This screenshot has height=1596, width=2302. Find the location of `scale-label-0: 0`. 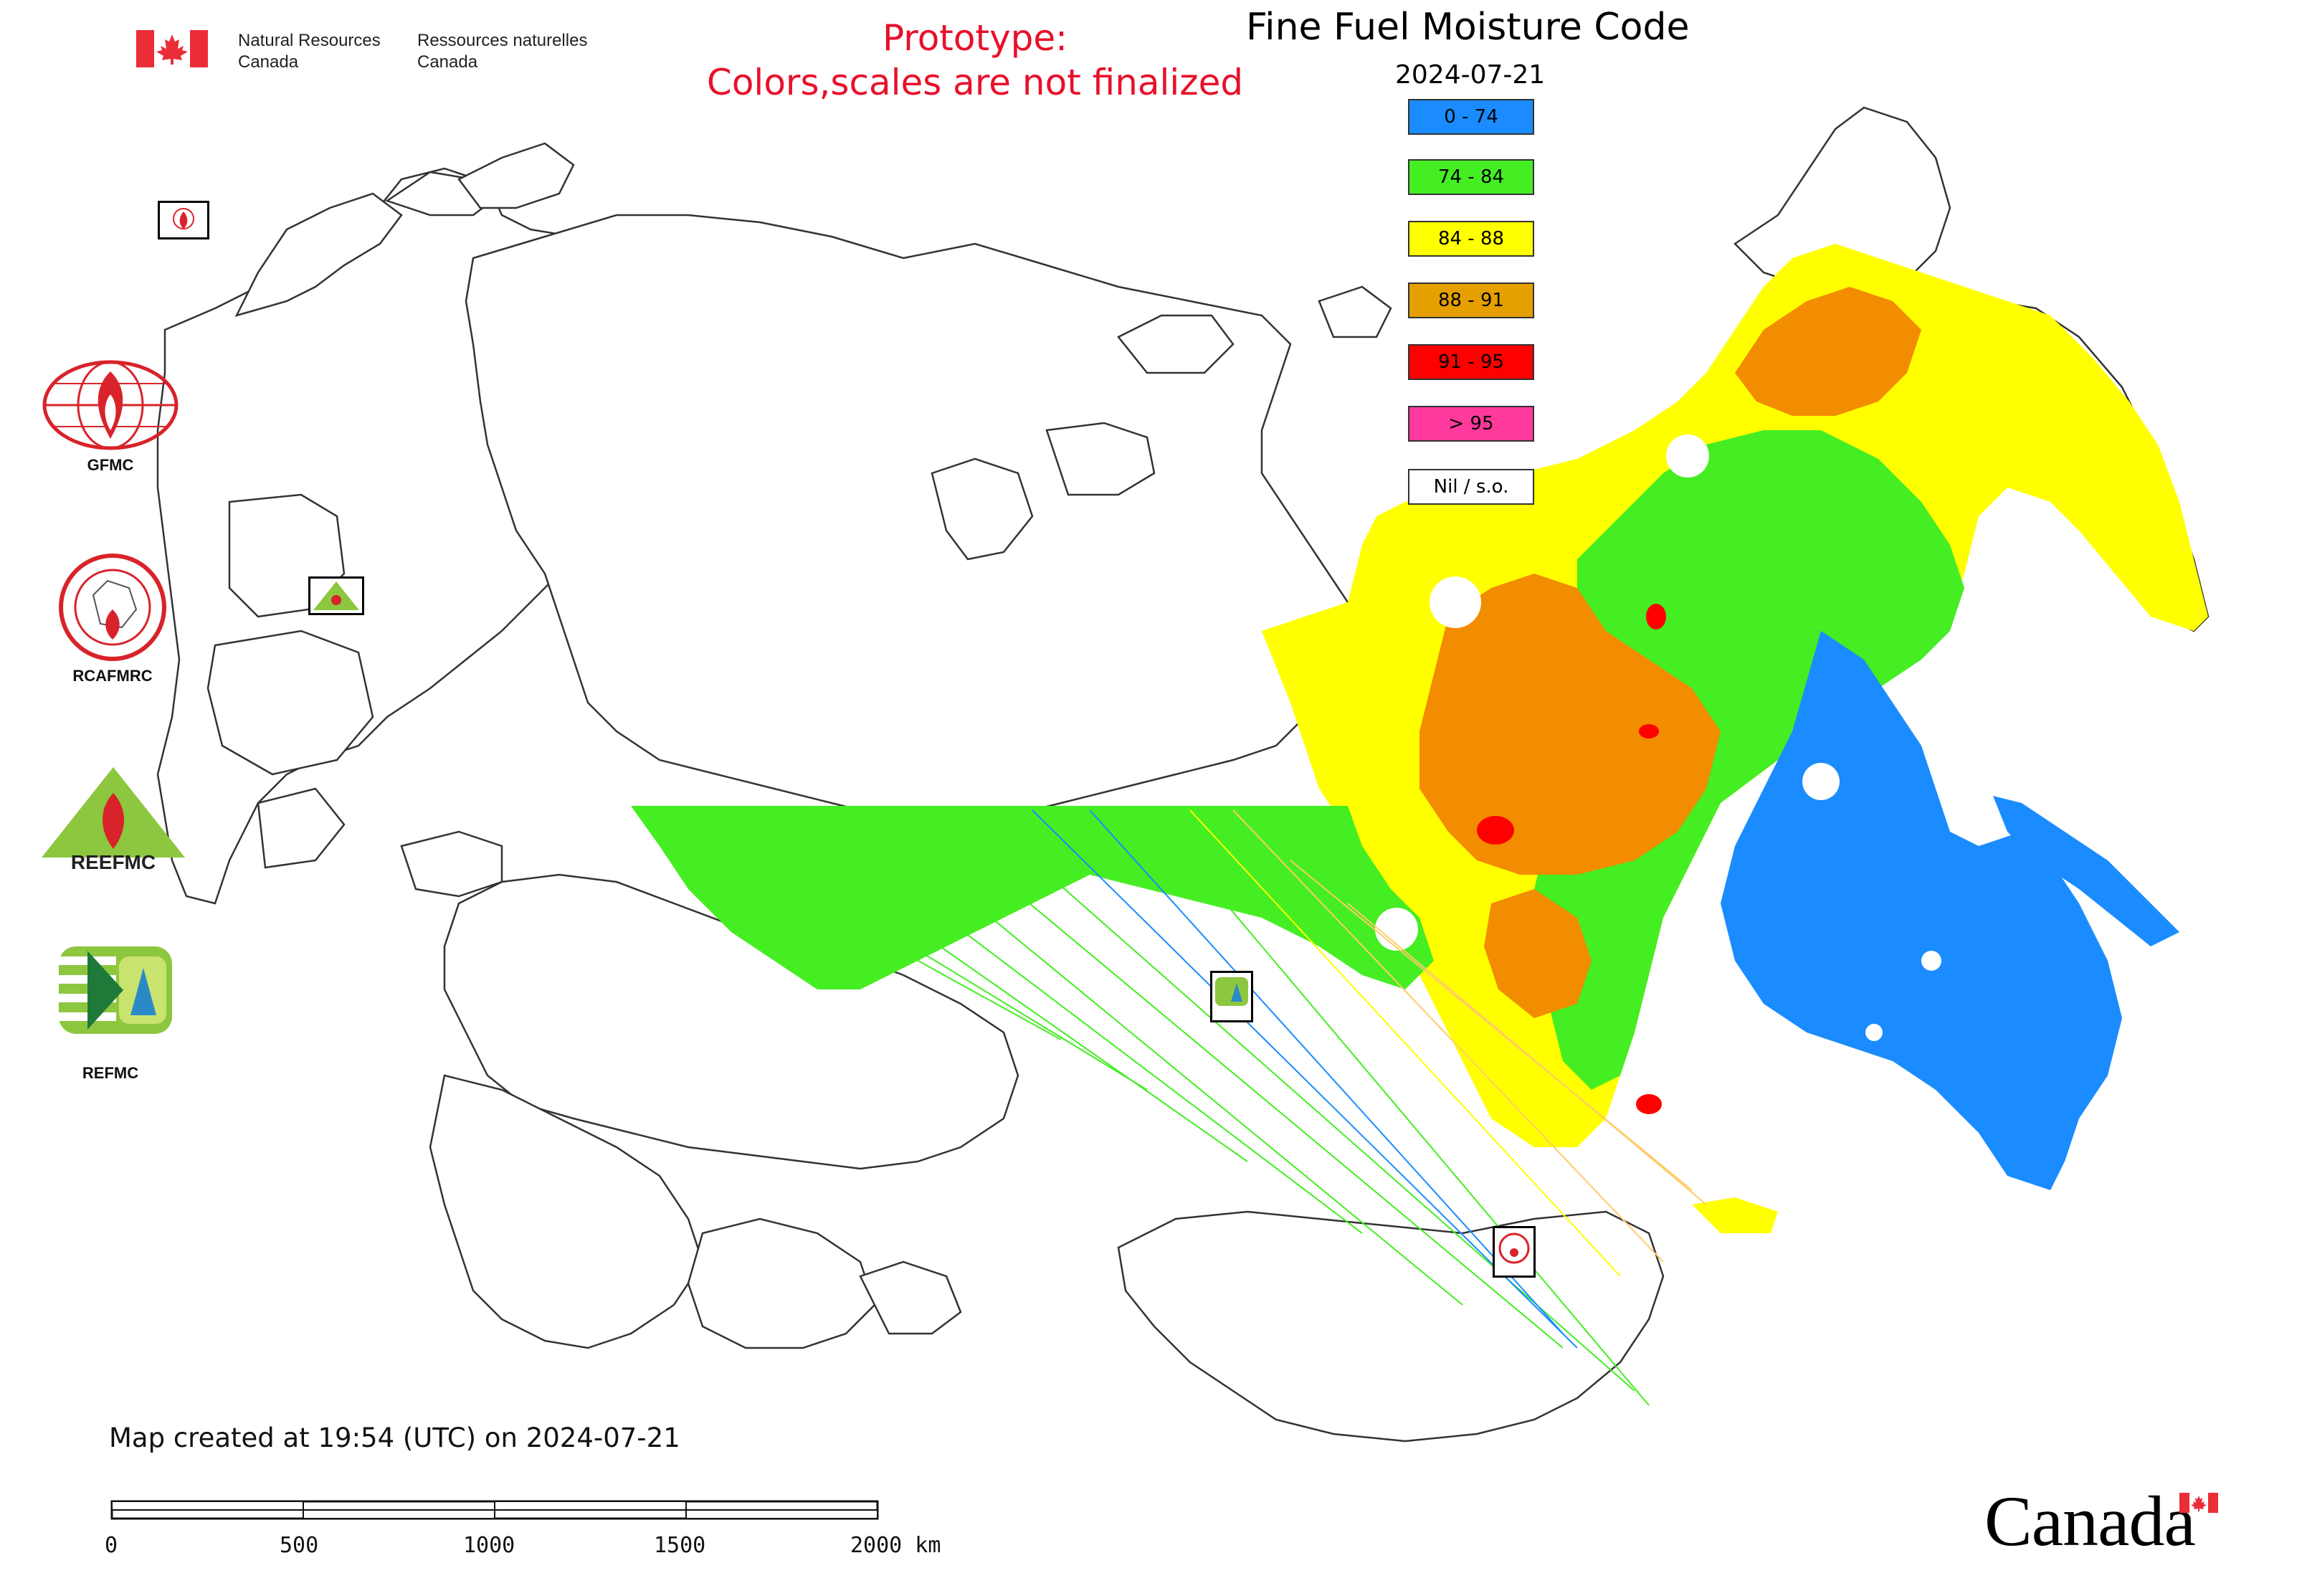

scale-label-0: 0 is located at coordinates (112, 1545).